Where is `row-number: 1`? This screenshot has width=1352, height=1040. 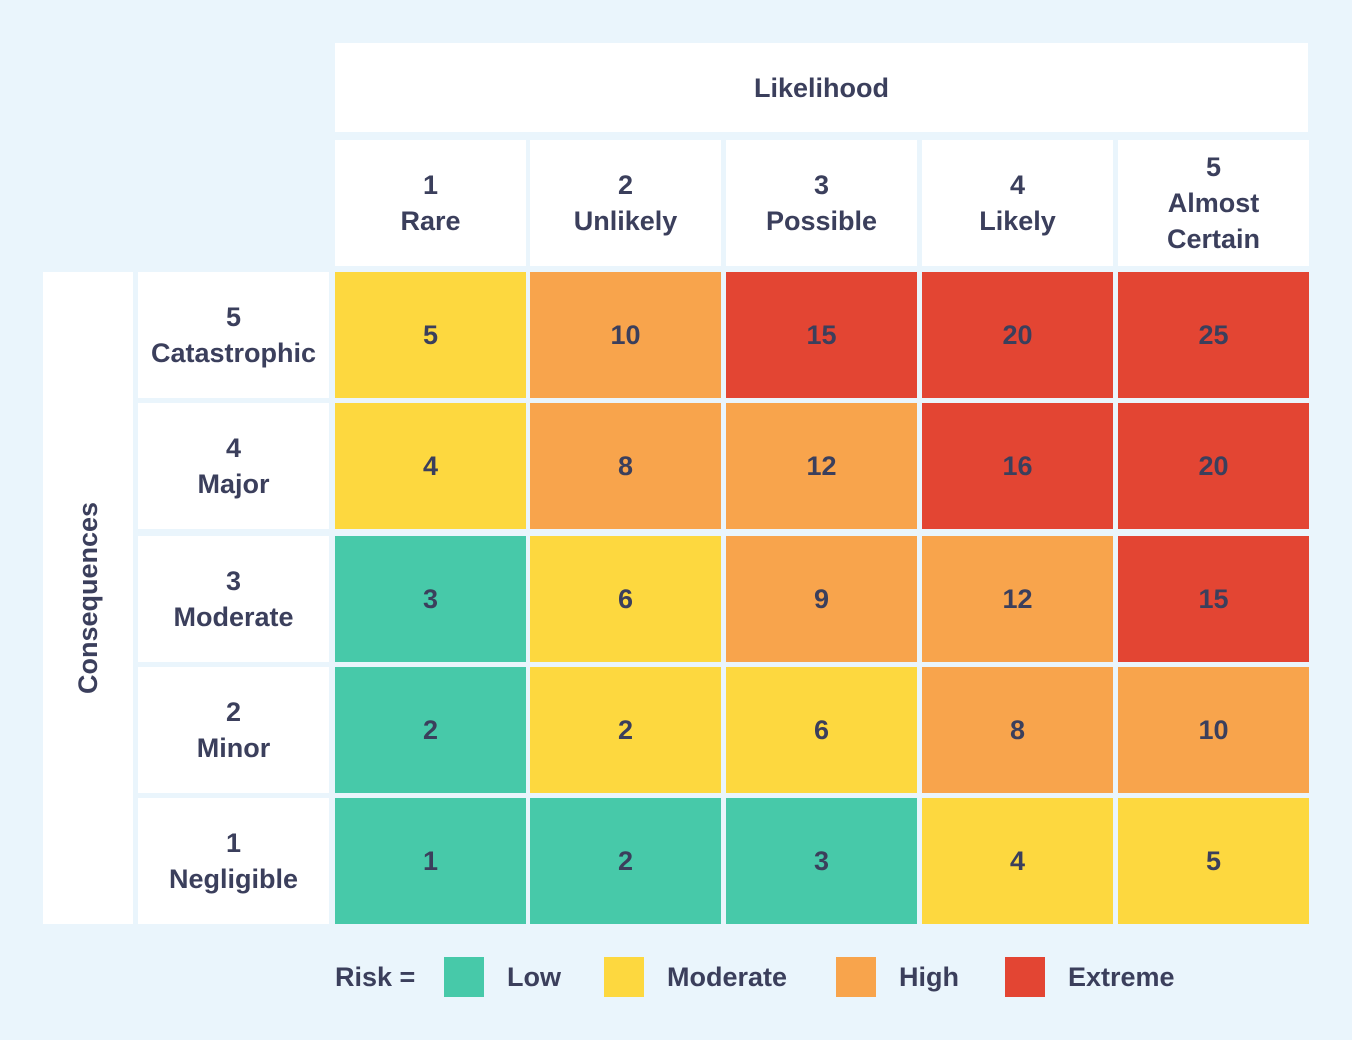
row-number: 1 is located at coordinates (233, 843).